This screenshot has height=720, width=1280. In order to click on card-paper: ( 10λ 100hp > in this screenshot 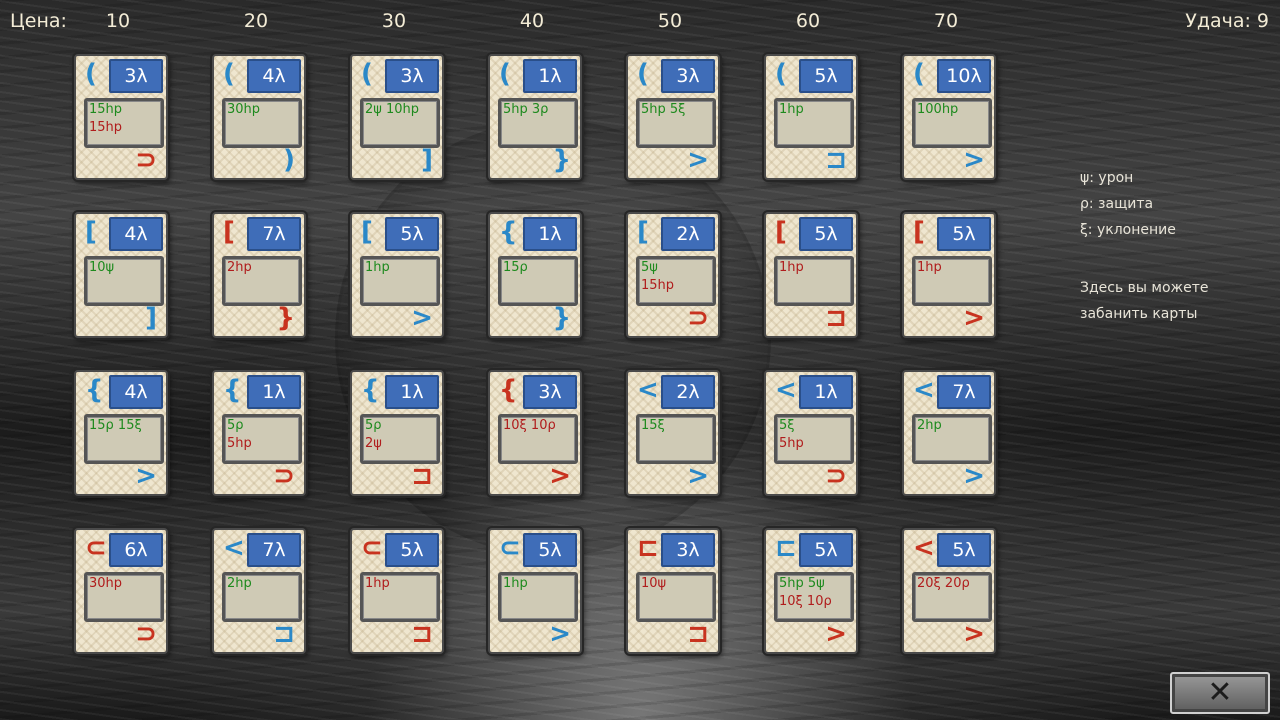, I will do `click(949, 117)`.